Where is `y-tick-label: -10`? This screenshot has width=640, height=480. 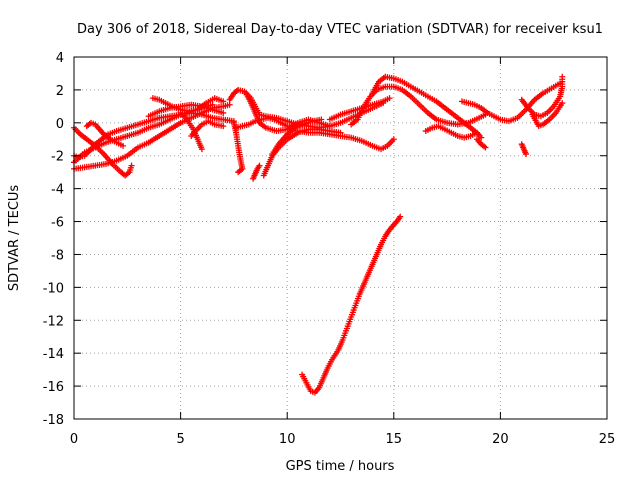
y-tick-label: -10 is located at coordinates (53, 288).